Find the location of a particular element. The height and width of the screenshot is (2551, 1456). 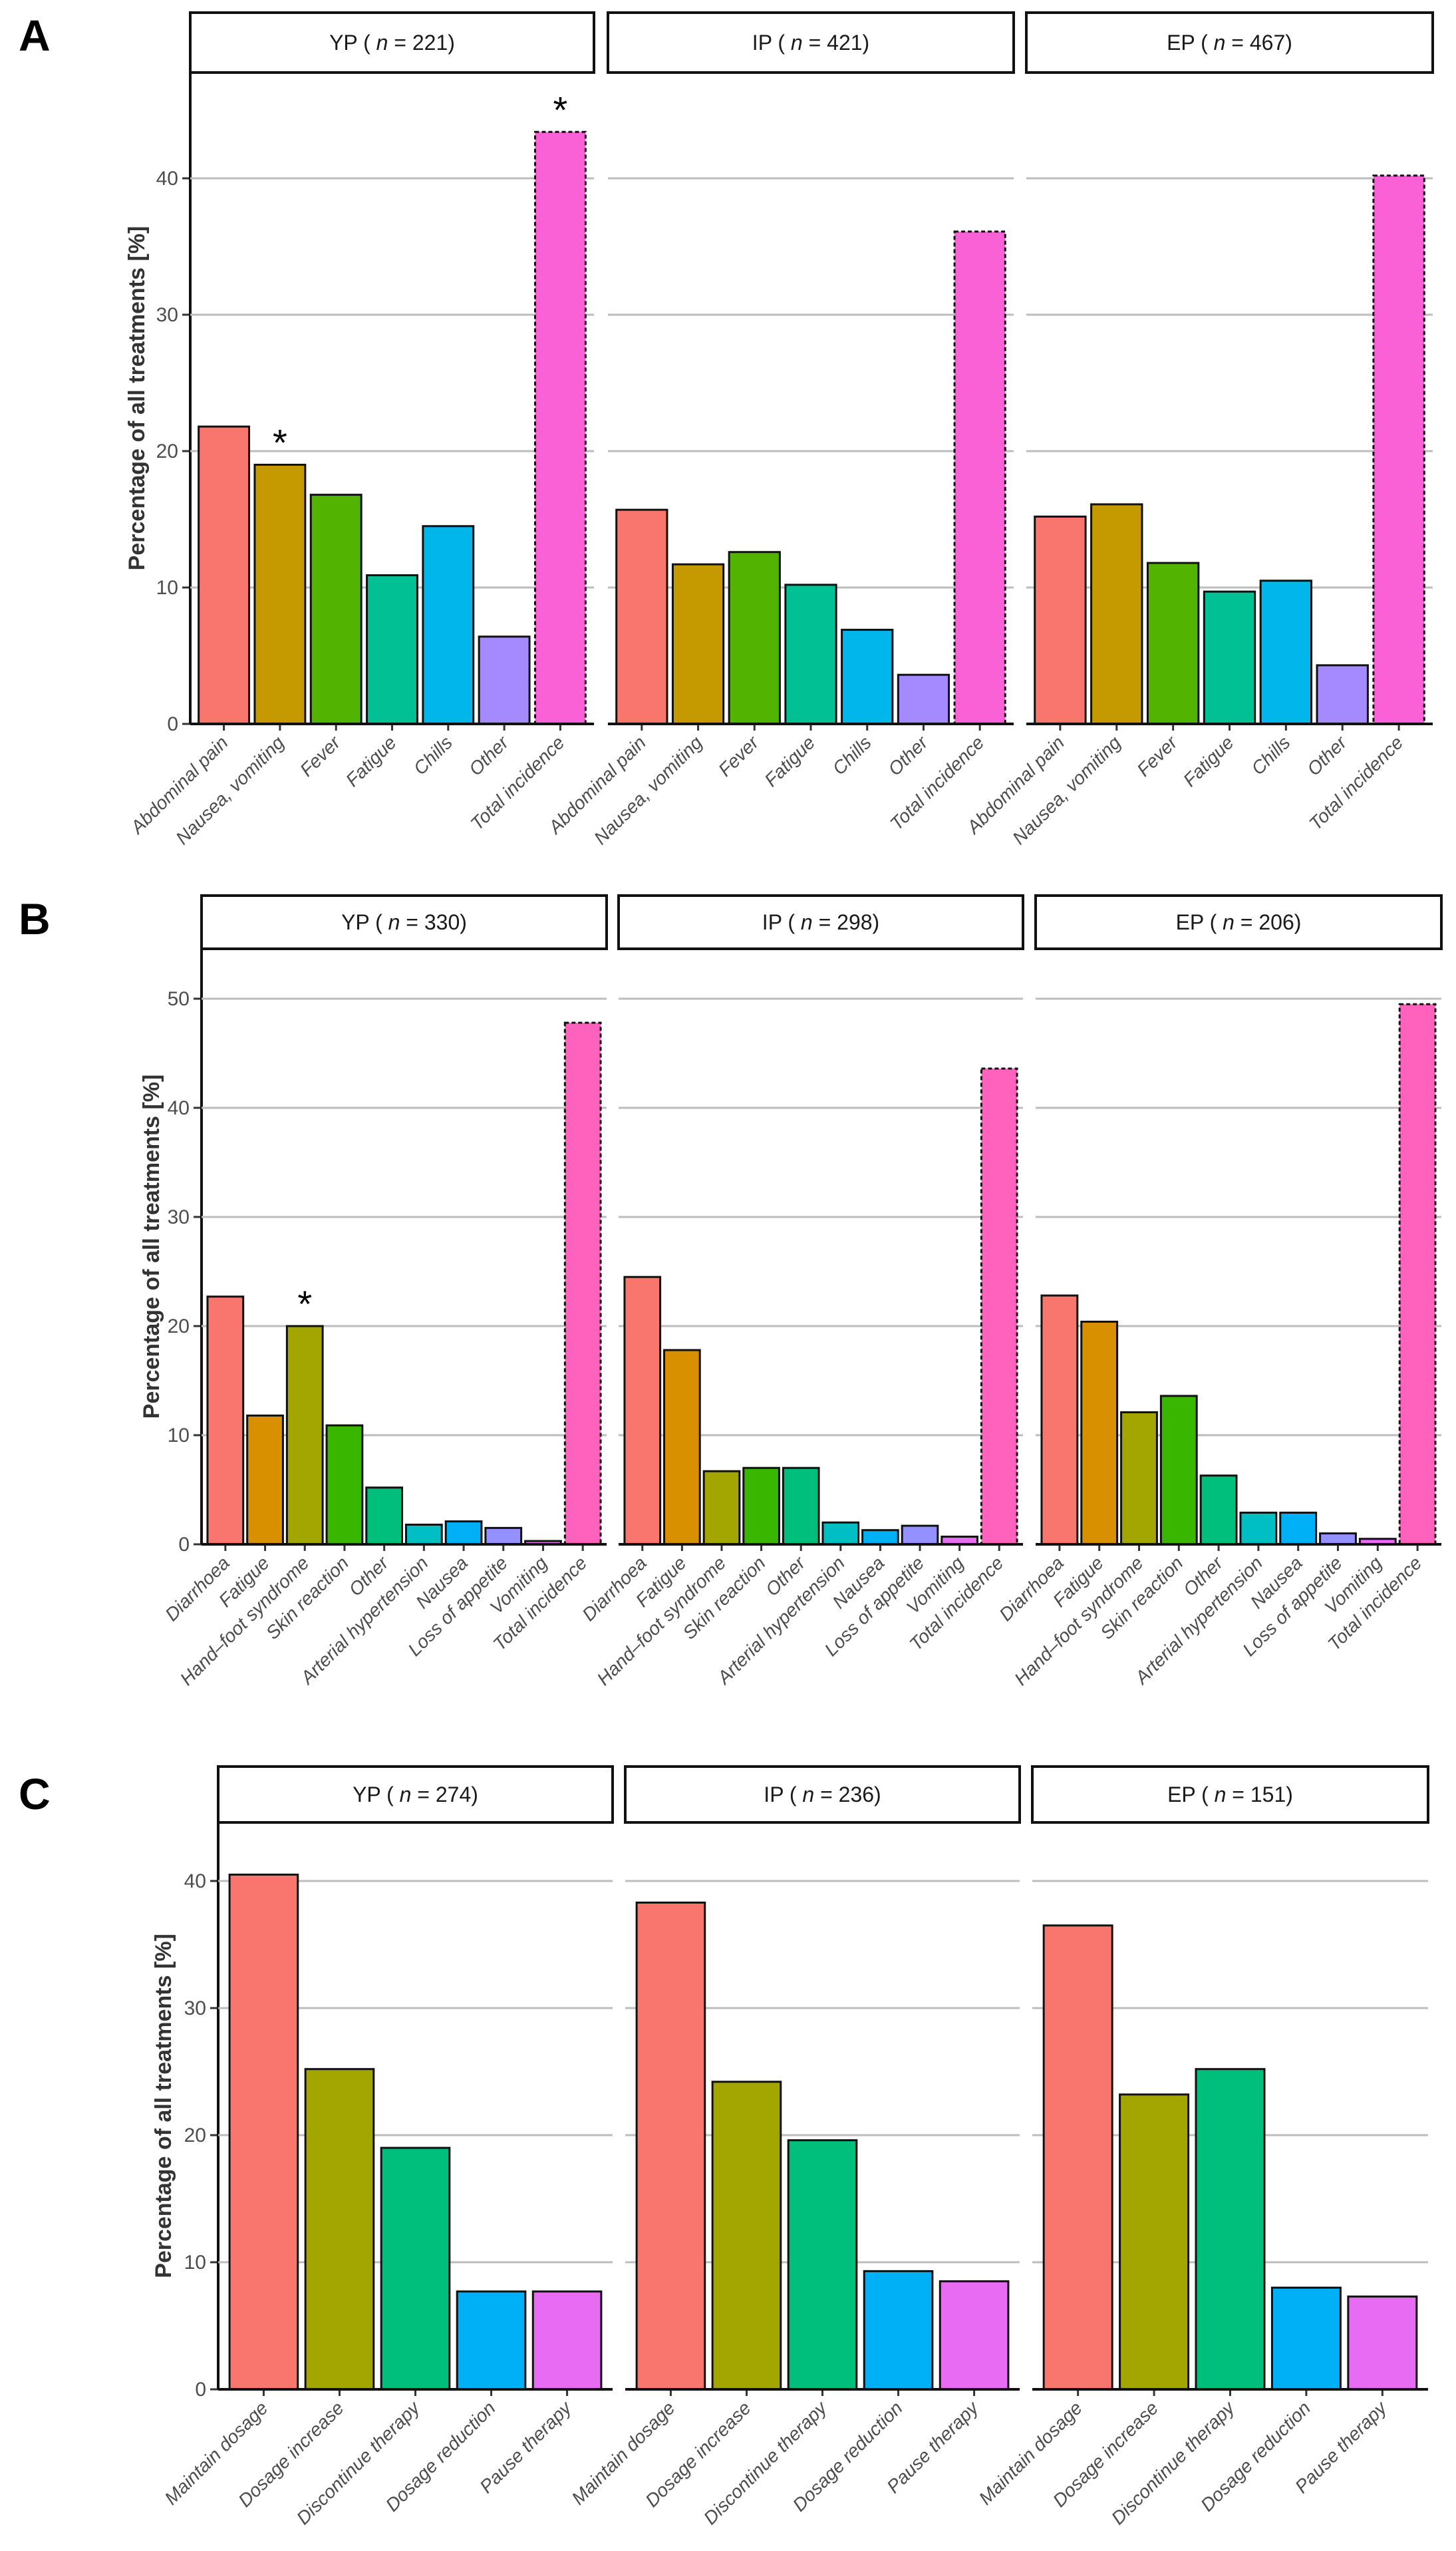

facet-strip-label: IP ( n = 298) is located at coordinates (820, 922).